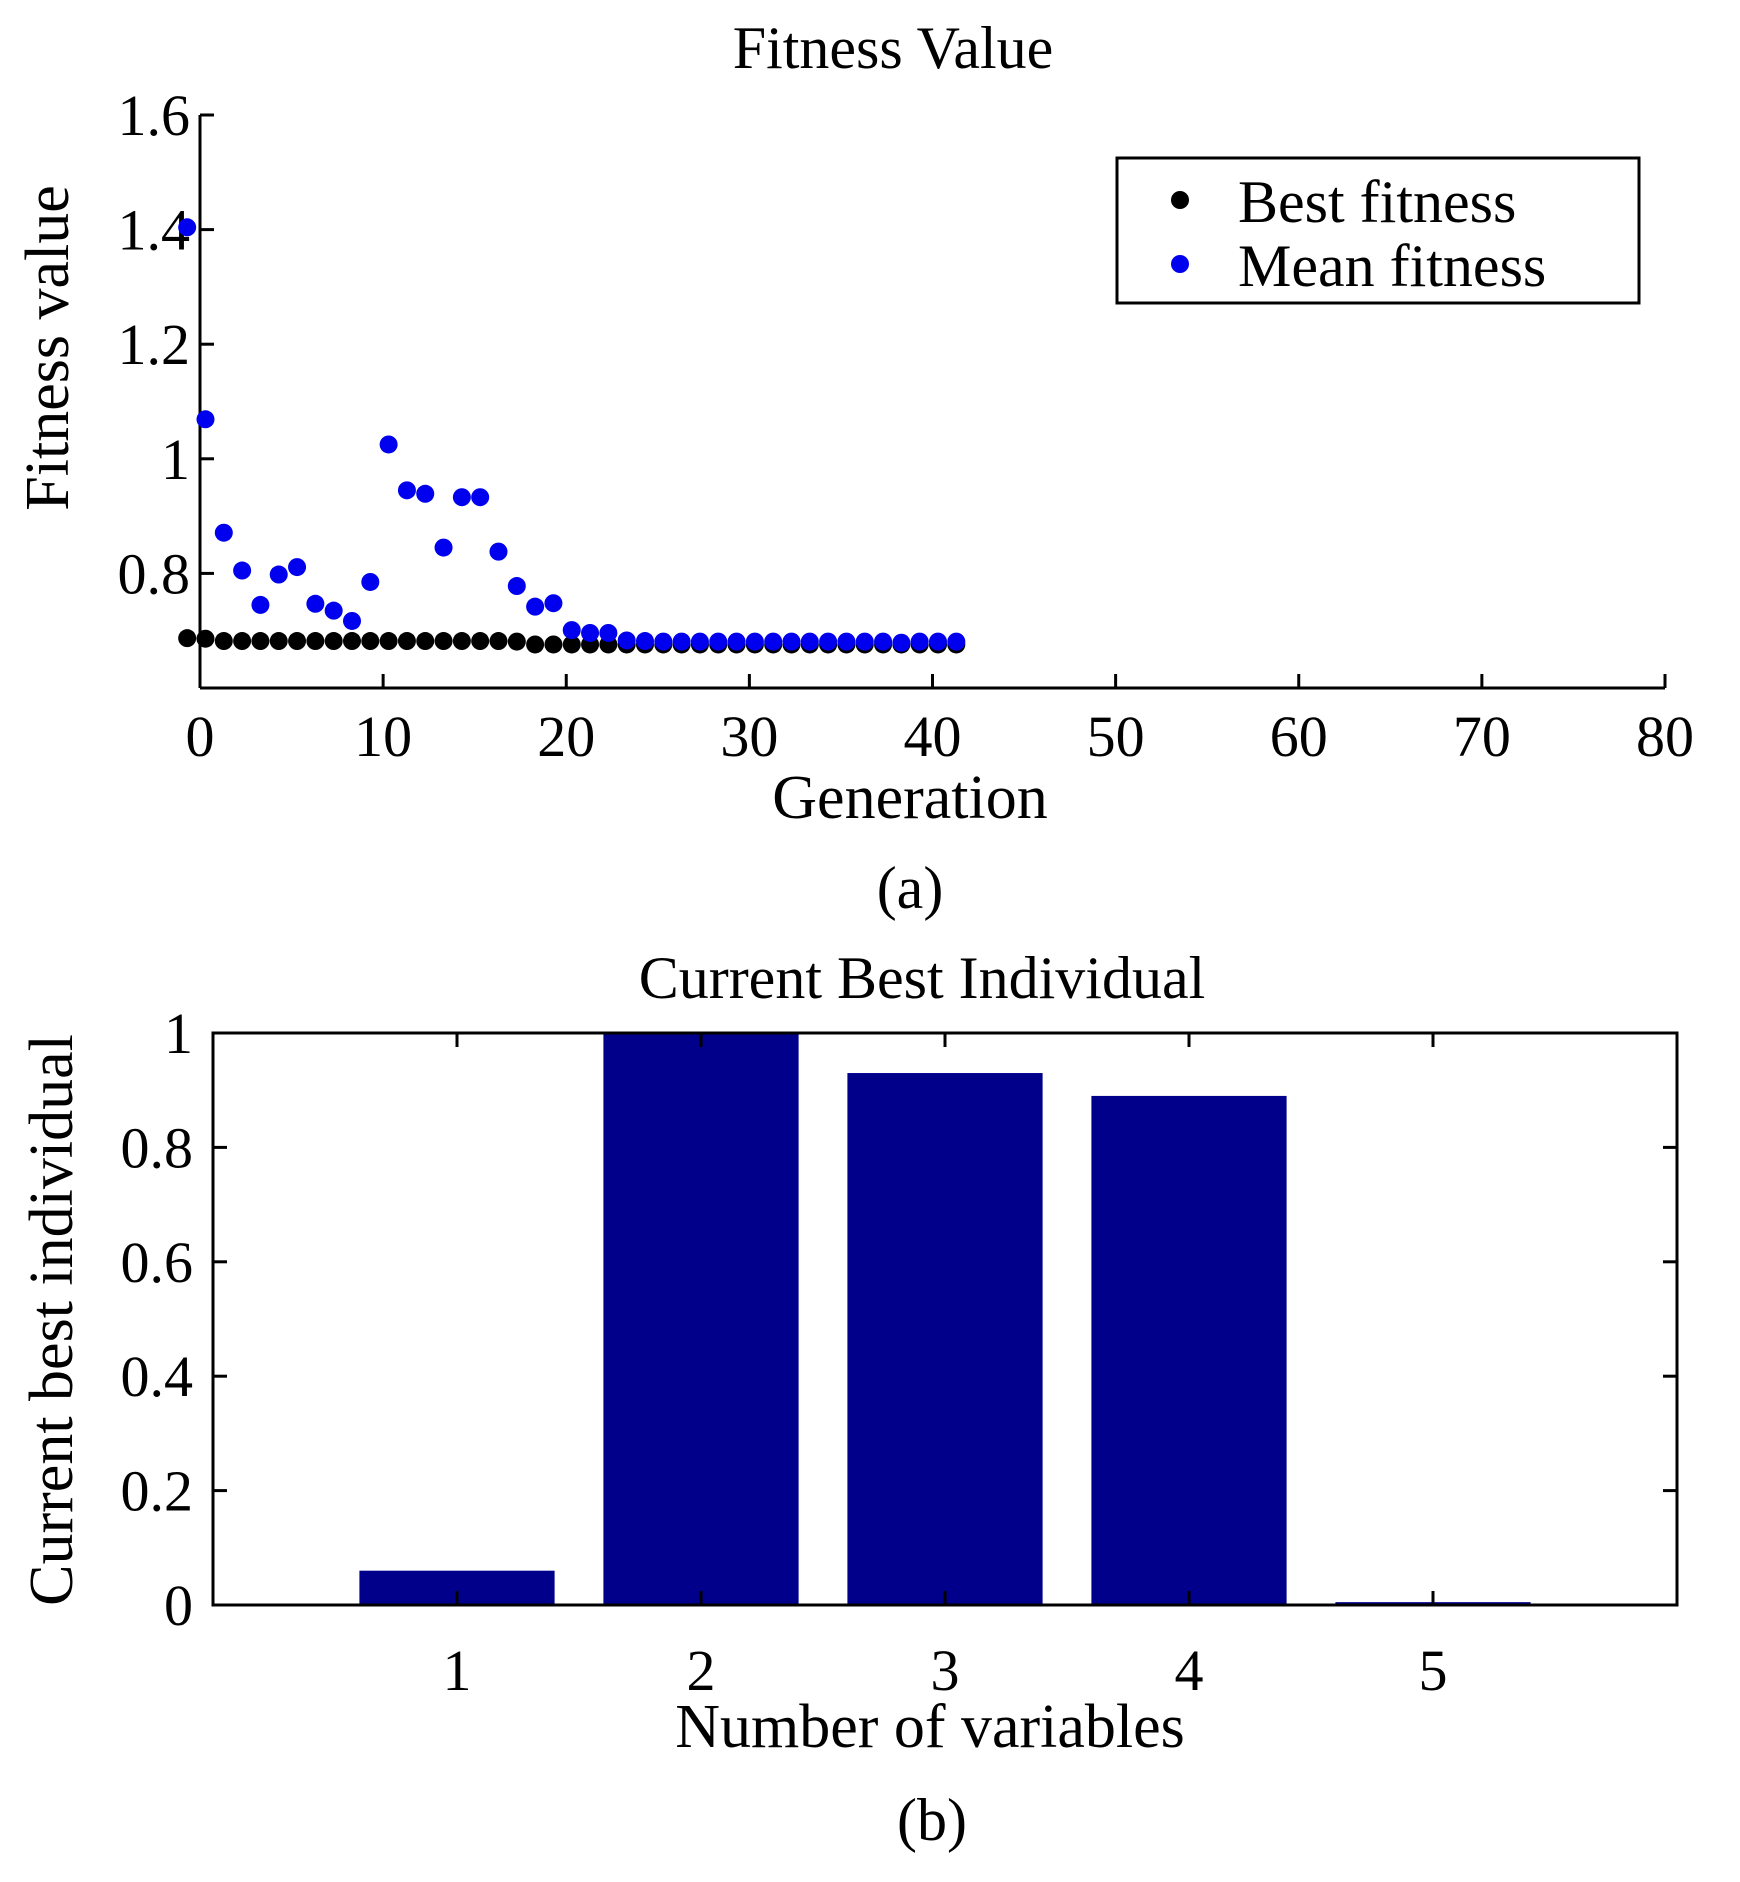 This screenshot has width=1740, height=1882. I want to click on legend-marker-mean-fitness, so click(1180, 264).